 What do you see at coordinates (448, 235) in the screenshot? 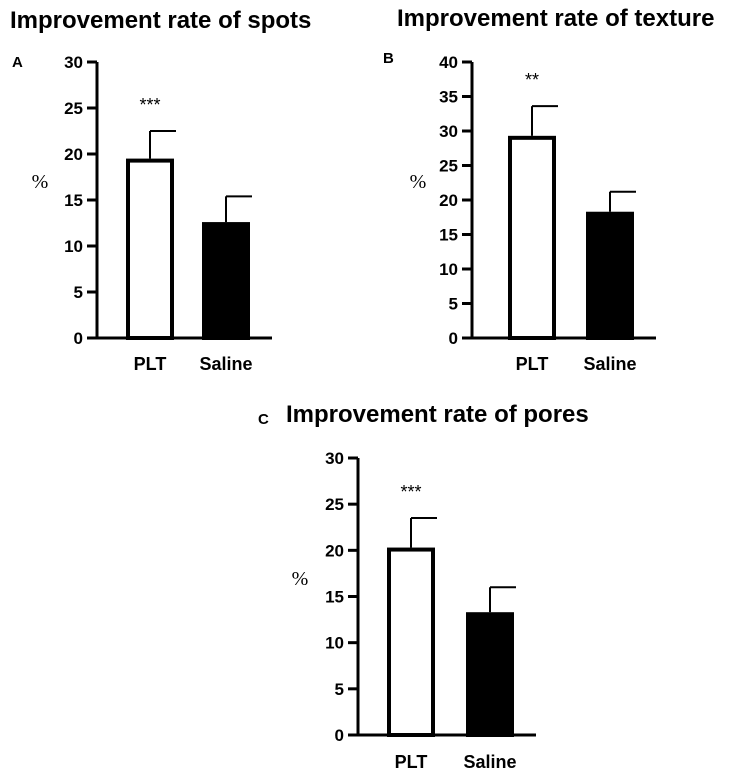
I see `panel-b-ytick-label: 15` at bounding box center [448, 235].